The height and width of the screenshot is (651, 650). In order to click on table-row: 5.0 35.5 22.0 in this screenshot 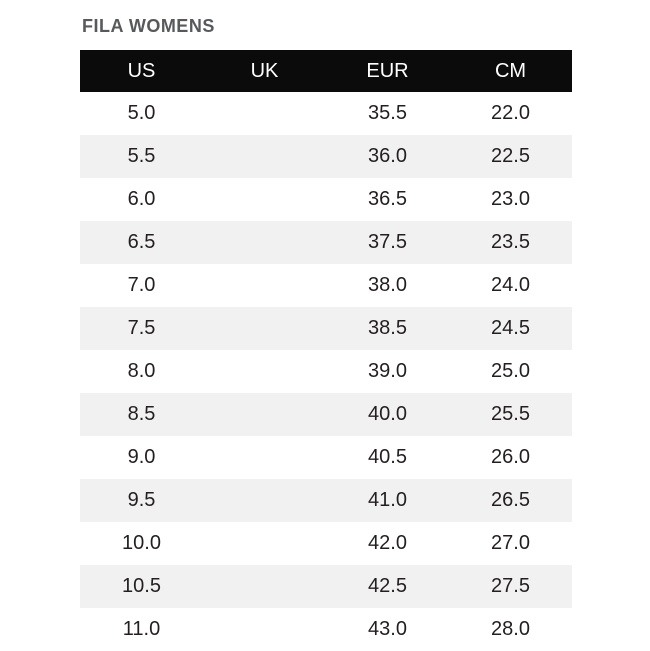, I will do `click(326, 113)`.